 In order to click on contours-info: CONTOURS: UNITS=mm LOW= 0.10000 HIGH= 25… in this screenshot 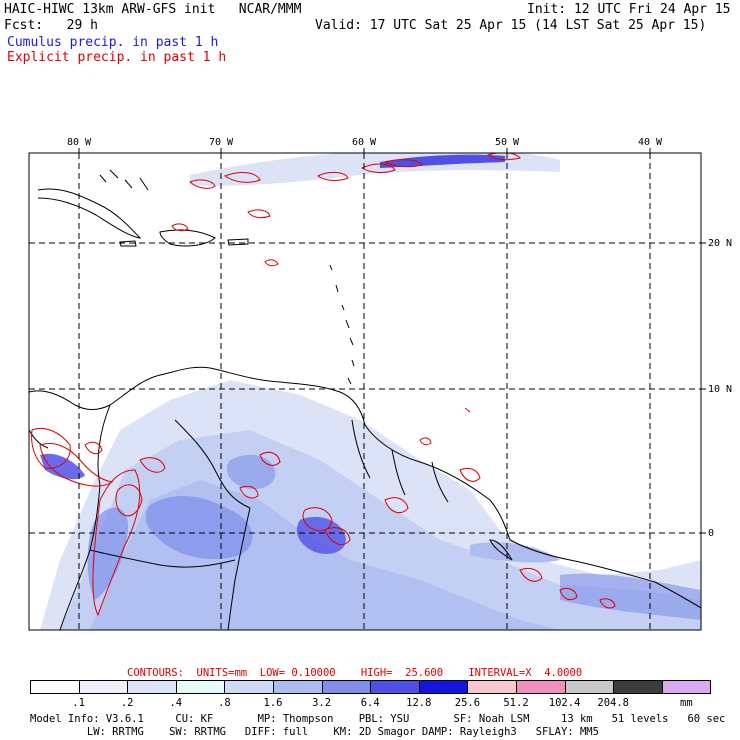, I will do `click(355, 673)`.